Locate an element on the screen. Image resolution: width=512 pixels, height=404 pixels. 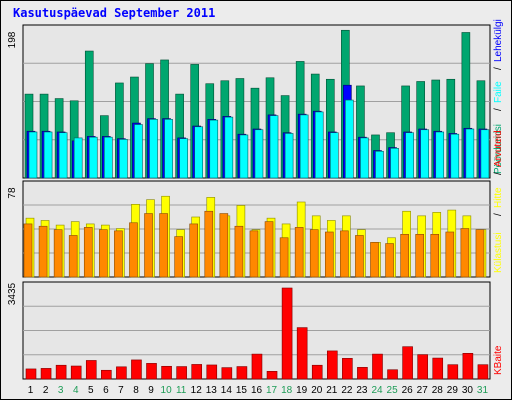
x-tick-day-6: 6 is located at coordinates (106, 390).